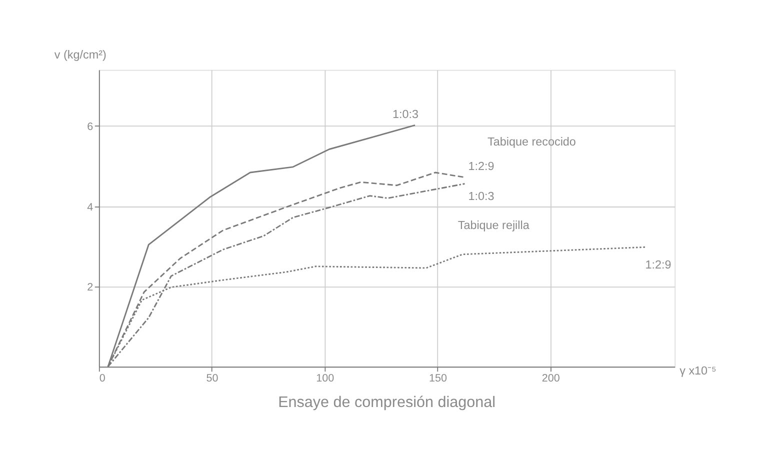 The width and height of the screenshot is (779, 456). I want to click on x-tick-label: 150, so click(438, 378).